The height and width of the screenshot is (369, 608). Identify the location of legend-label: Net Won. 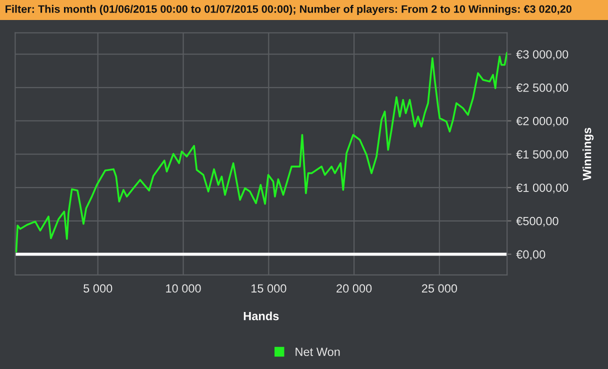
(318, 352).